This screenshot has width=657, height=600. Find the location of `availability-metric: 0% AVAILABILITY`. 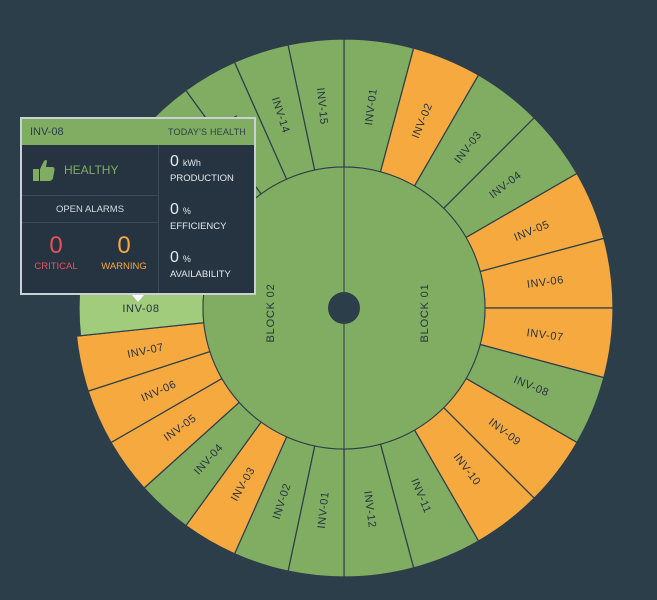

availability-metric: 0% AVAILABILITY is located at coordinates (200, 264).